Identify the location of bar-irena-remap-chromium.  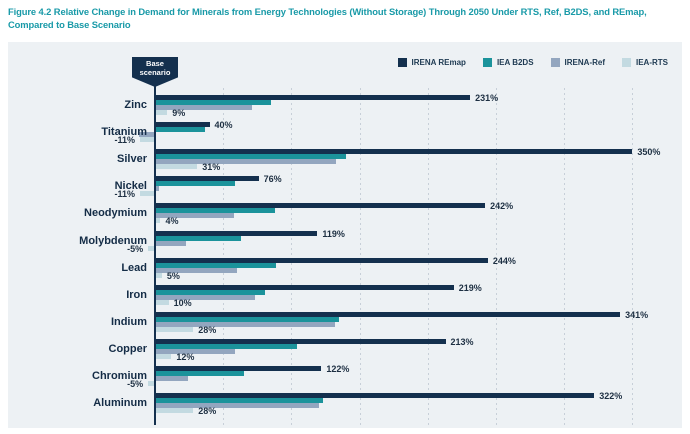
(238, 368).